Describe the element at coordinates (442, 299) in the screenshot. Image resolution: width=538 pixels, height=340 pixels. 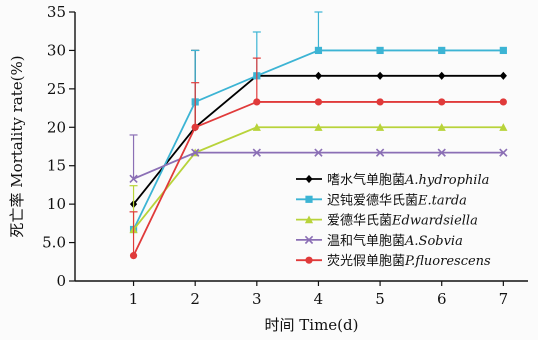
I see `x-tick-label: 6` at that location.